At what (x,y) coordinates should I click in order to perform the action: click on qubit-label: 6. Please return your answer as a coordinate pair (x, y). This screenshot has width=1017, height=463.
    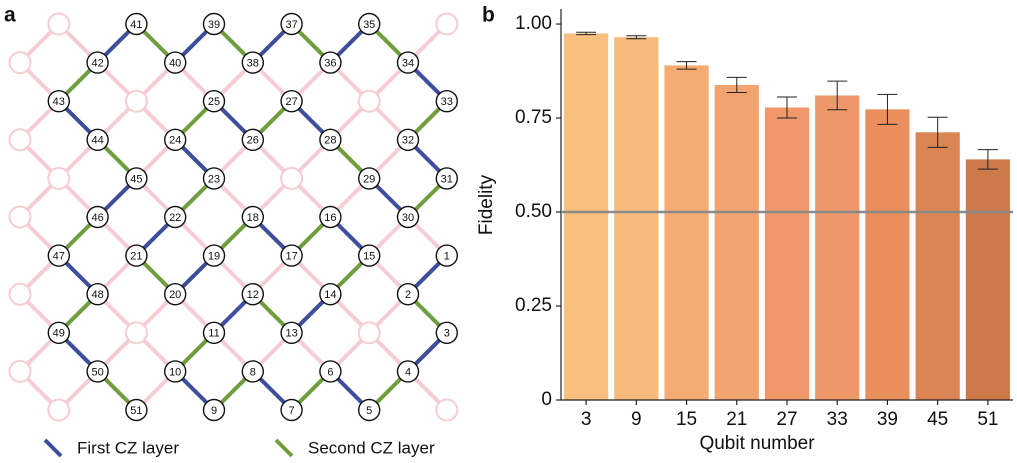
    Looking at the image, I should click on (330, 372).